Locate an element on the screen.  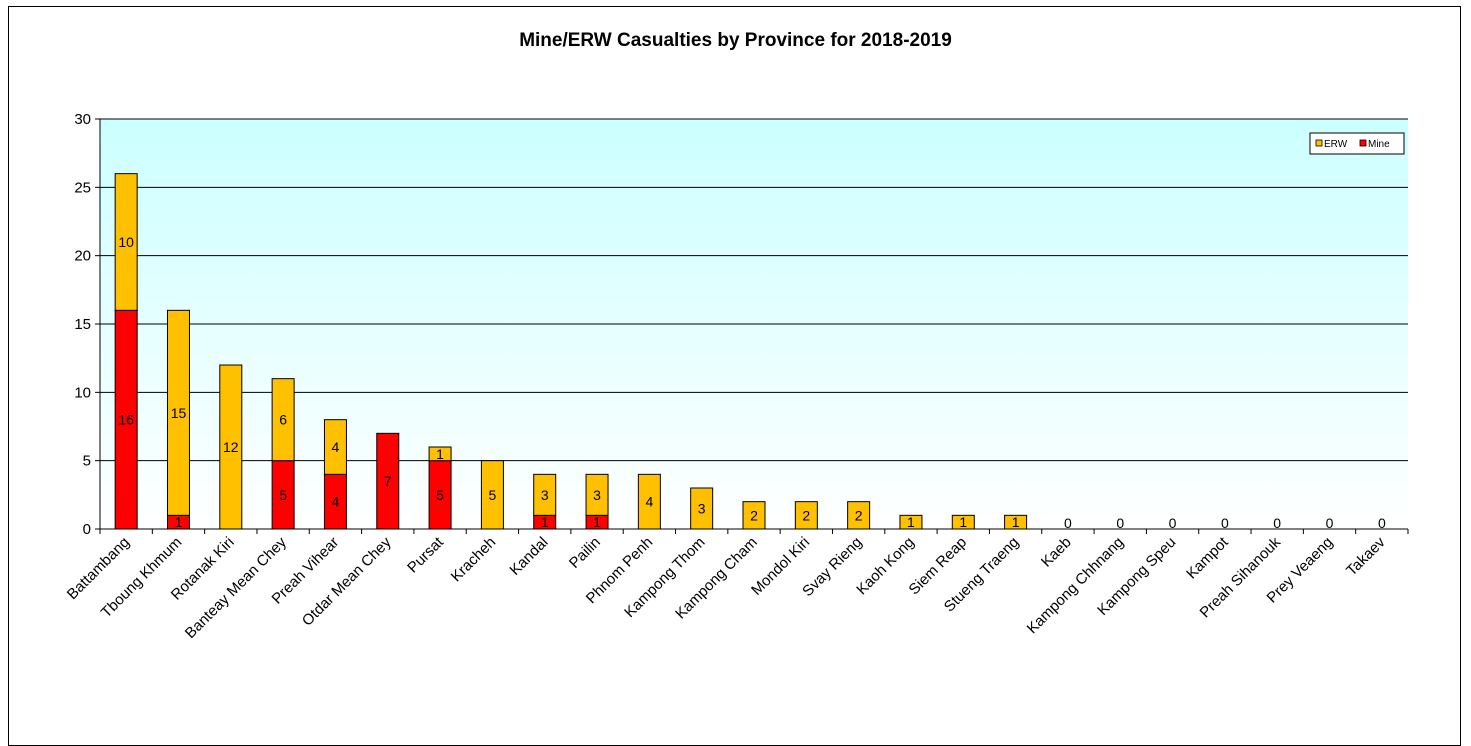
x-tick-label: Takaev is located at coordinates (1366, 556).